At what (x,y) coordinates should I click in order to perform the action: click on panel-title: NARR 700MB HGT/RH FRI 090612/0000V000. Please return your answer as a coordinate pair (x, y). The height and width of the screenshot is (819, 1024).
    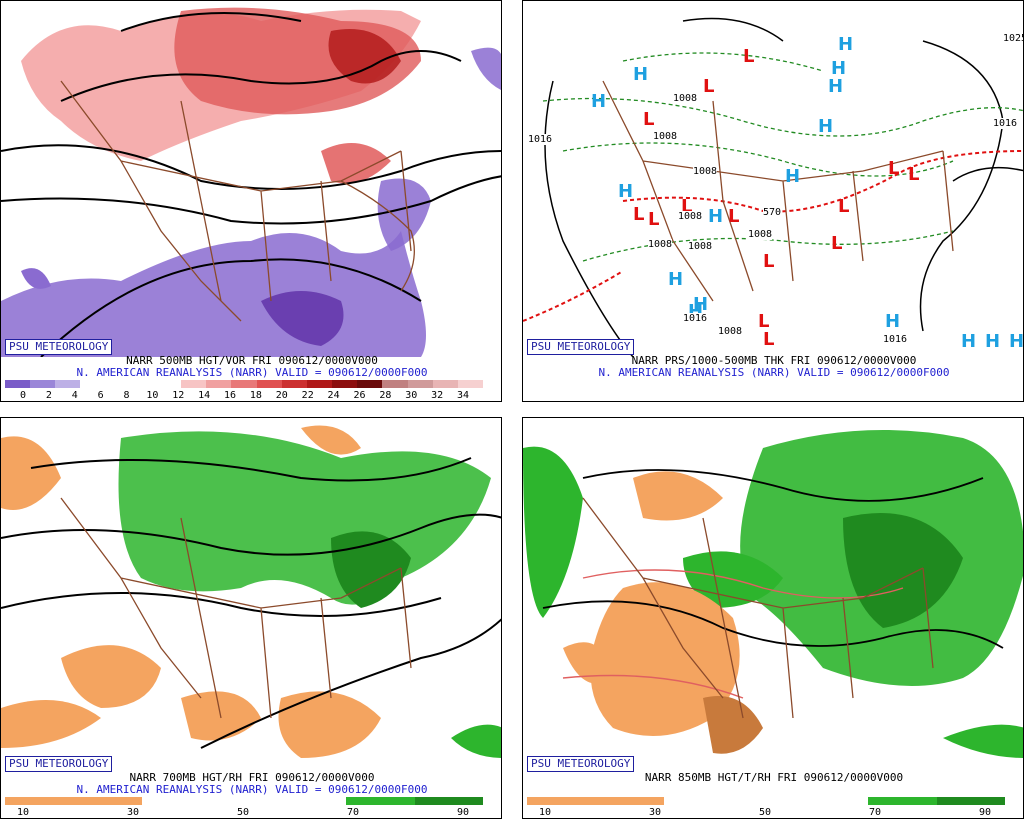
    Looking at the image, I should click on (252, 777).